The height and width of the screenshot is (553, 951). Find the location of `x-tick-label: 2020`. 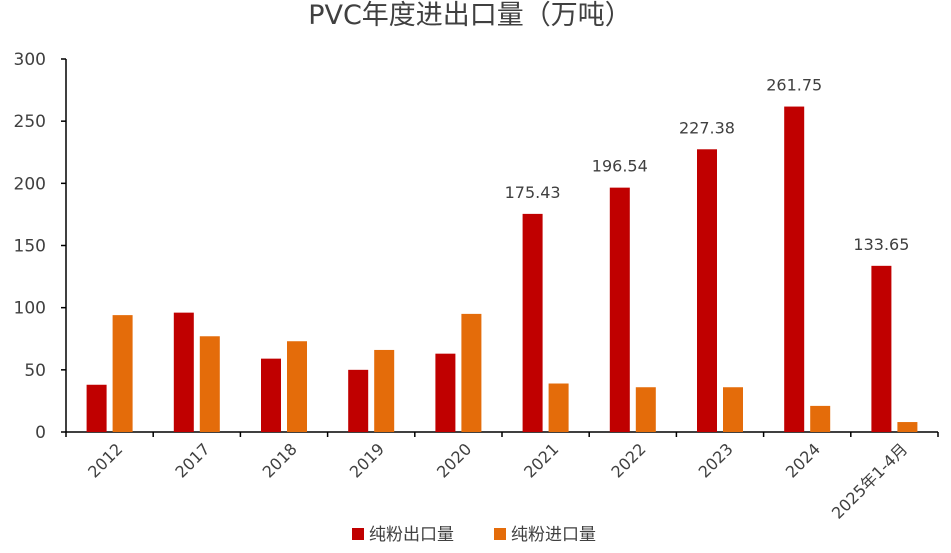

x-tick-label: 2020 is located at coordinates (454, 460).